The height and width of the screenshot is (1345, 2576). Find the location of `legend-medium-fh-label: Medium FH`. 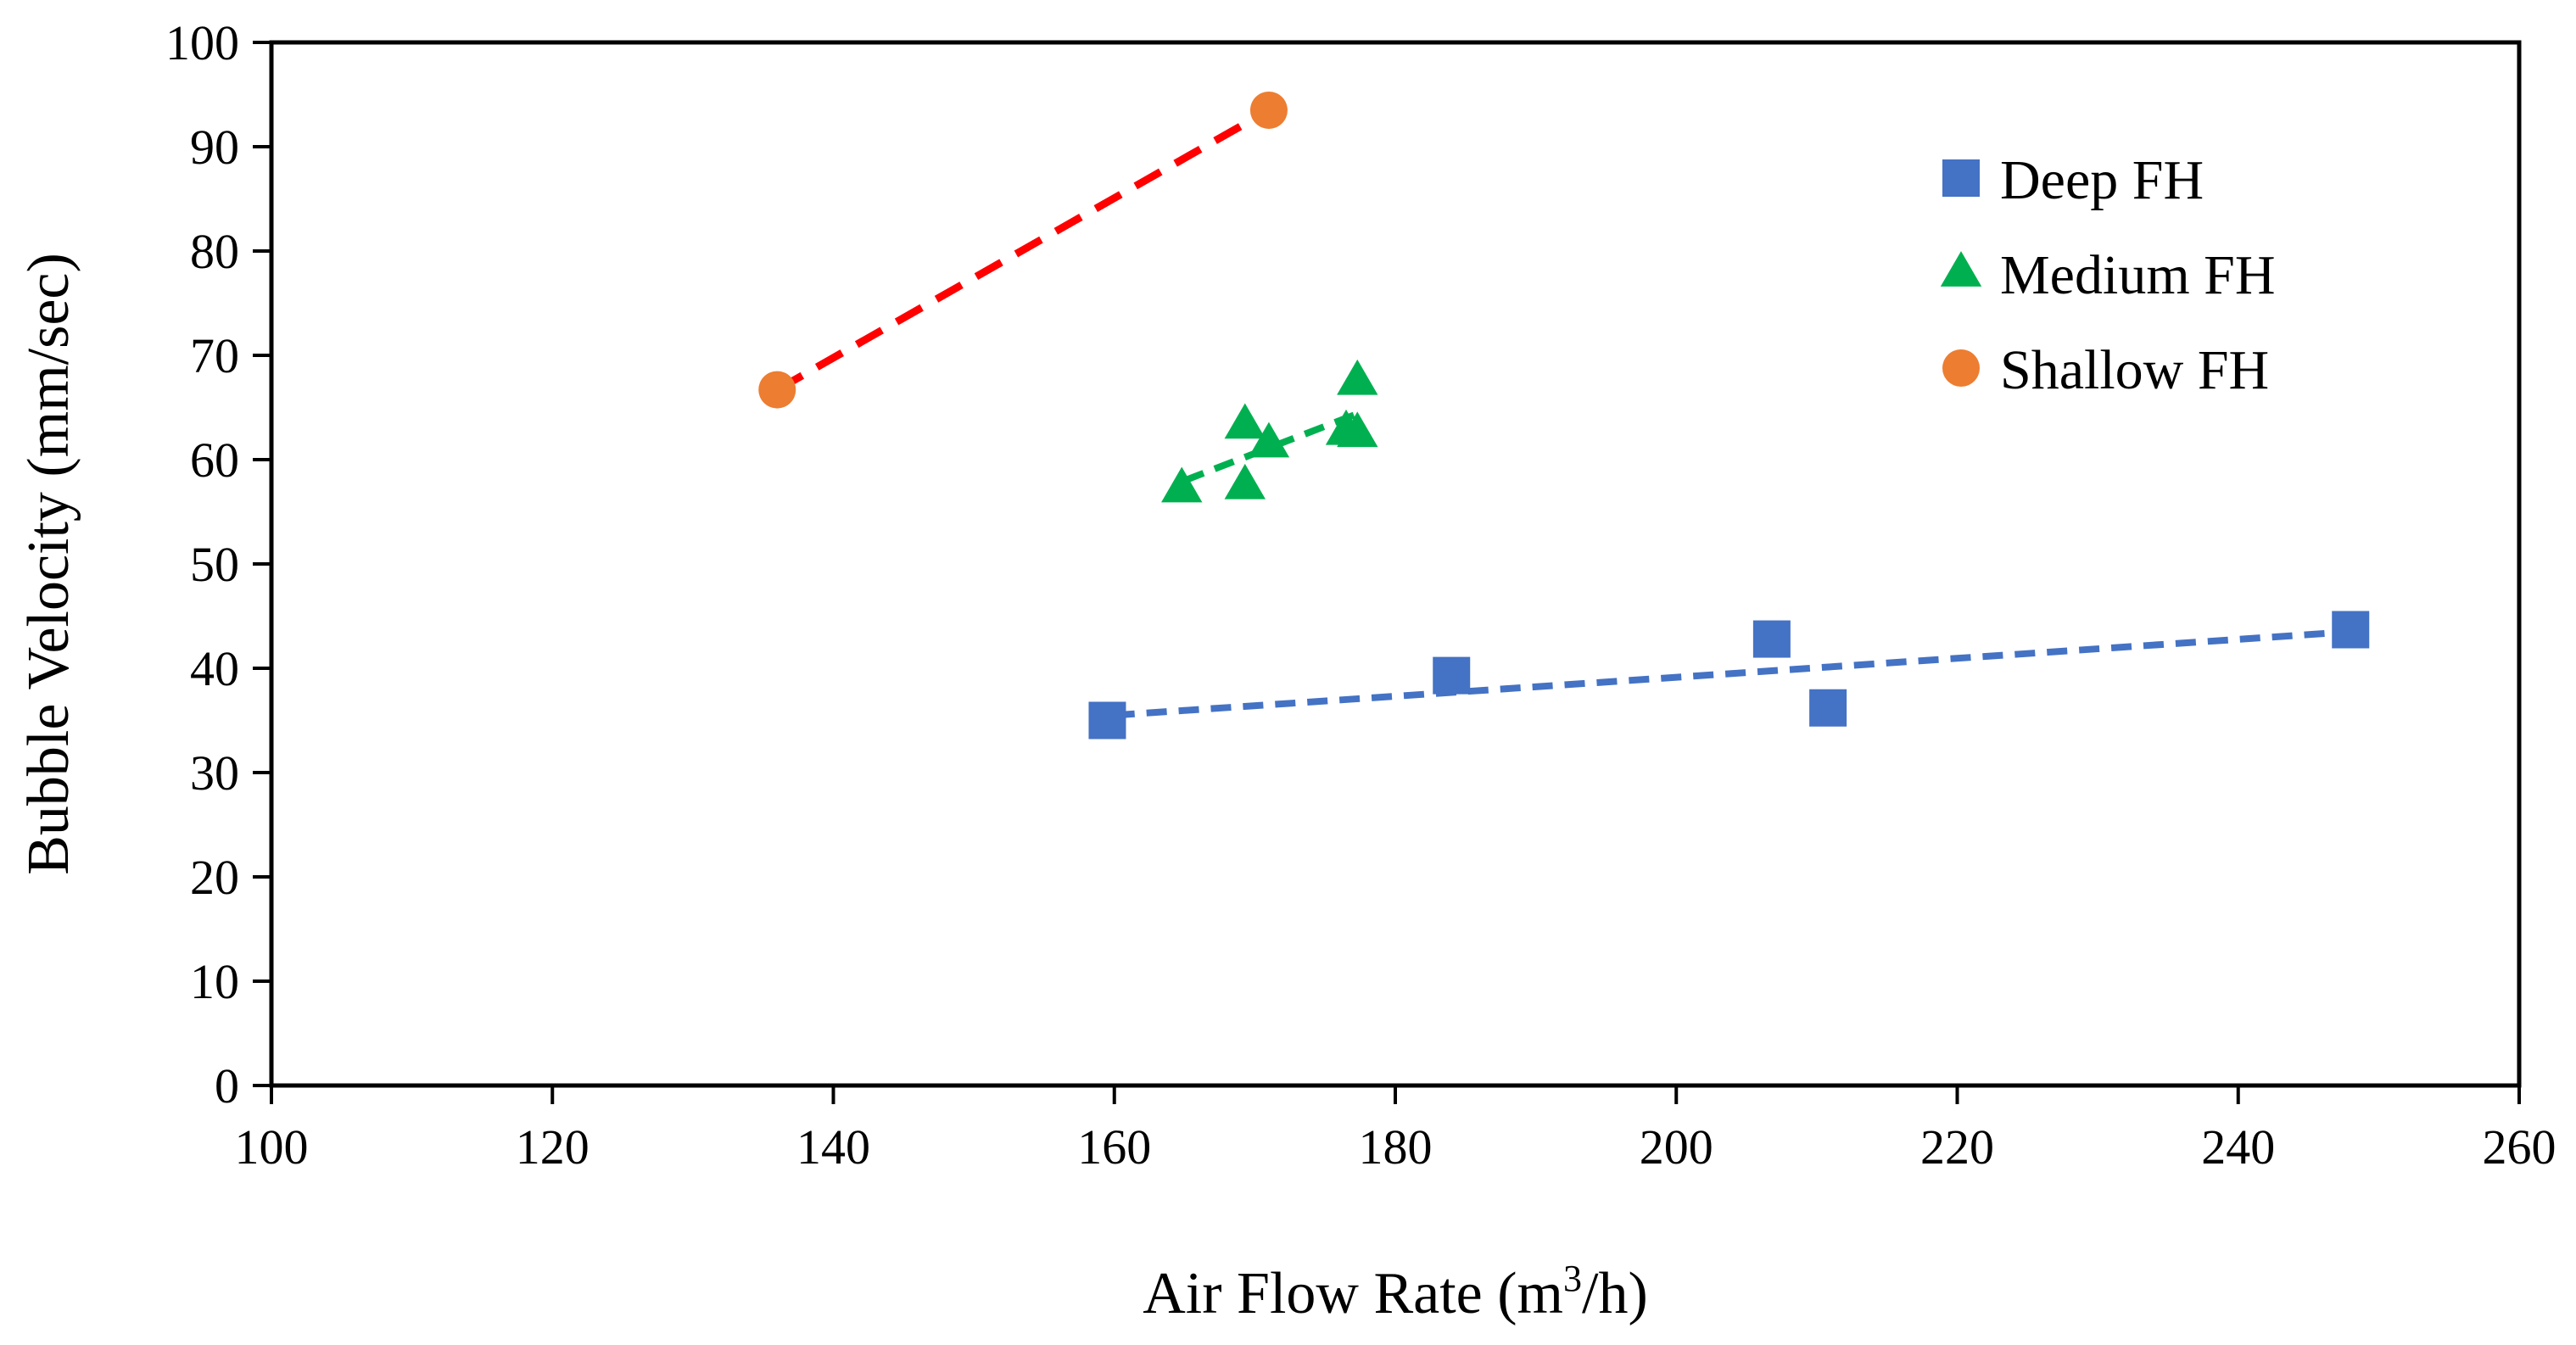

legend-medium-fh-label: Medium FH is located at coordinates (2138, 275).